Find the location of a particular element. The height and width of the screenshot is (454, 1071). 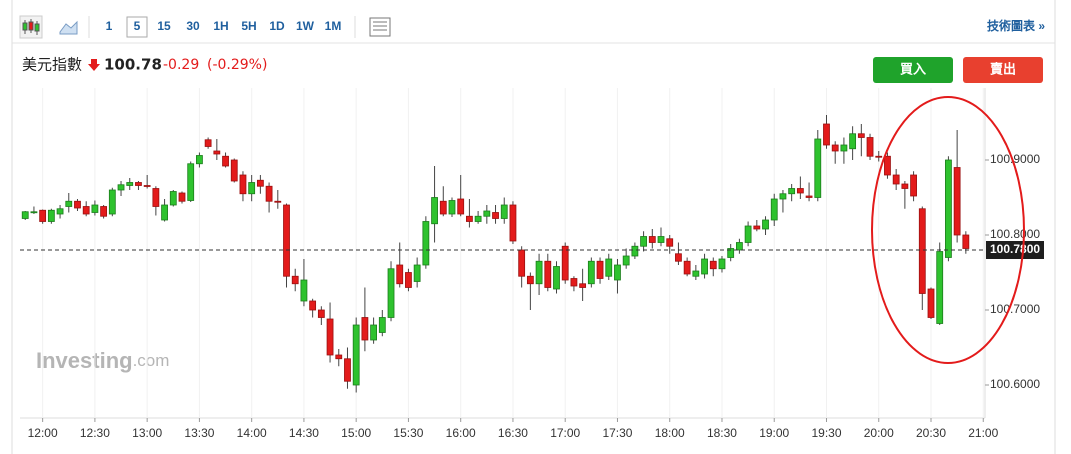

buy-button is located at coordinates (913, 70).